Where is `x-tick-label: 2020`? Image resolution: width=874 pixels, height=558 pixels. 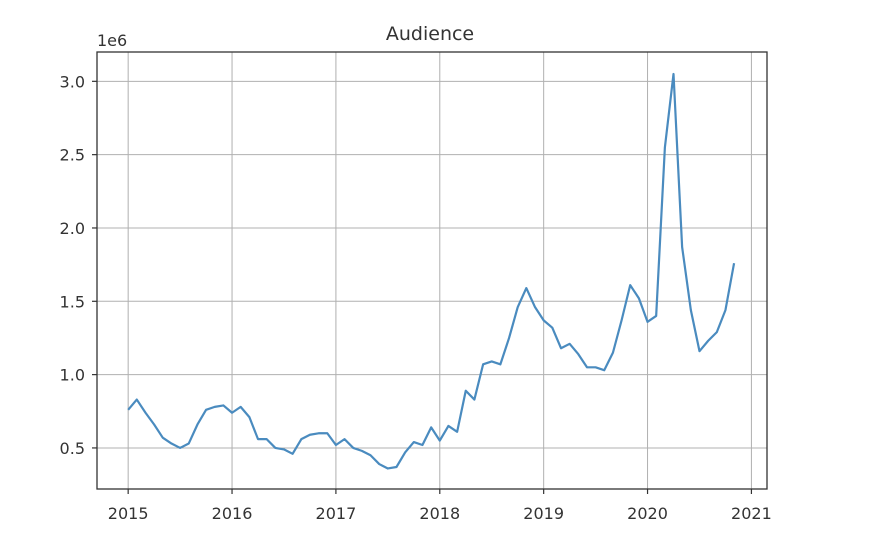 x-tick-label: 2020 is located at coordinates (647, 513).